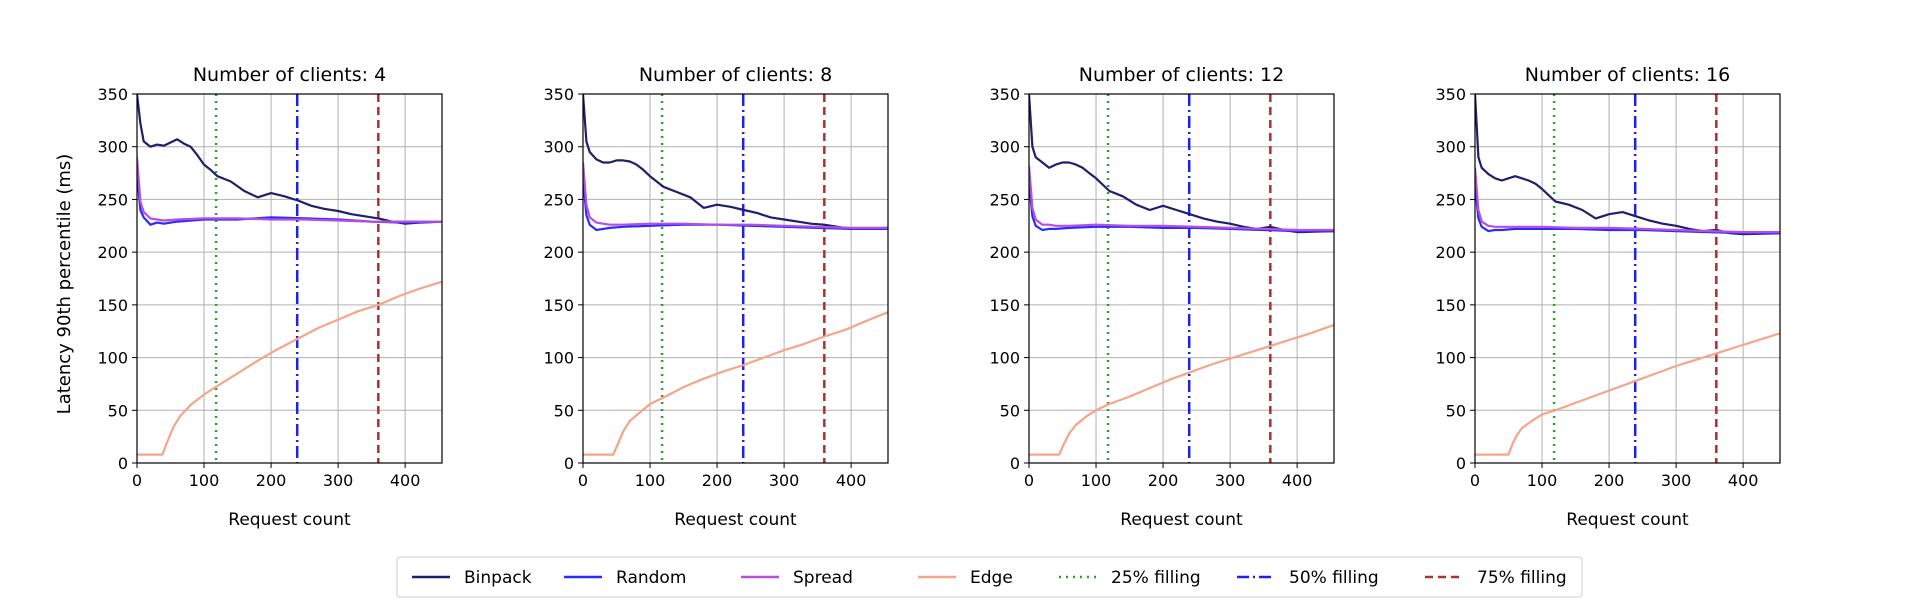 The width and height of the screenshot is (1918, 616). I want to click on subplot-title: Number of clients: 8, so click(735, 75).